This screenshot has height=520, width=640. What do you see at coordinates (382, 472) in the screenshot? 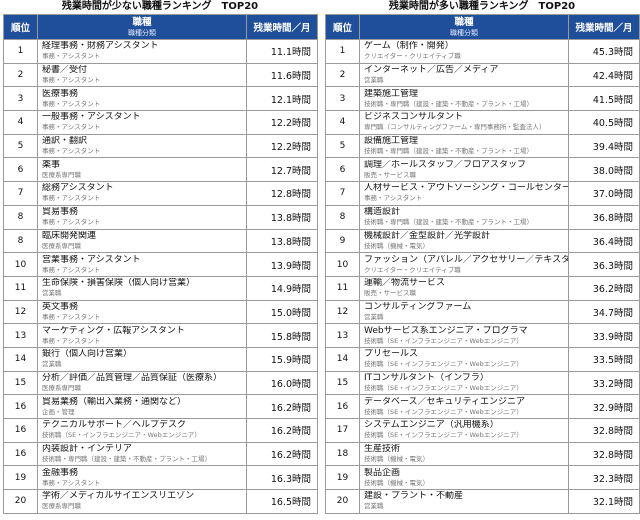
I see `job-name: 製品企画` at bounding box center [382, 472].